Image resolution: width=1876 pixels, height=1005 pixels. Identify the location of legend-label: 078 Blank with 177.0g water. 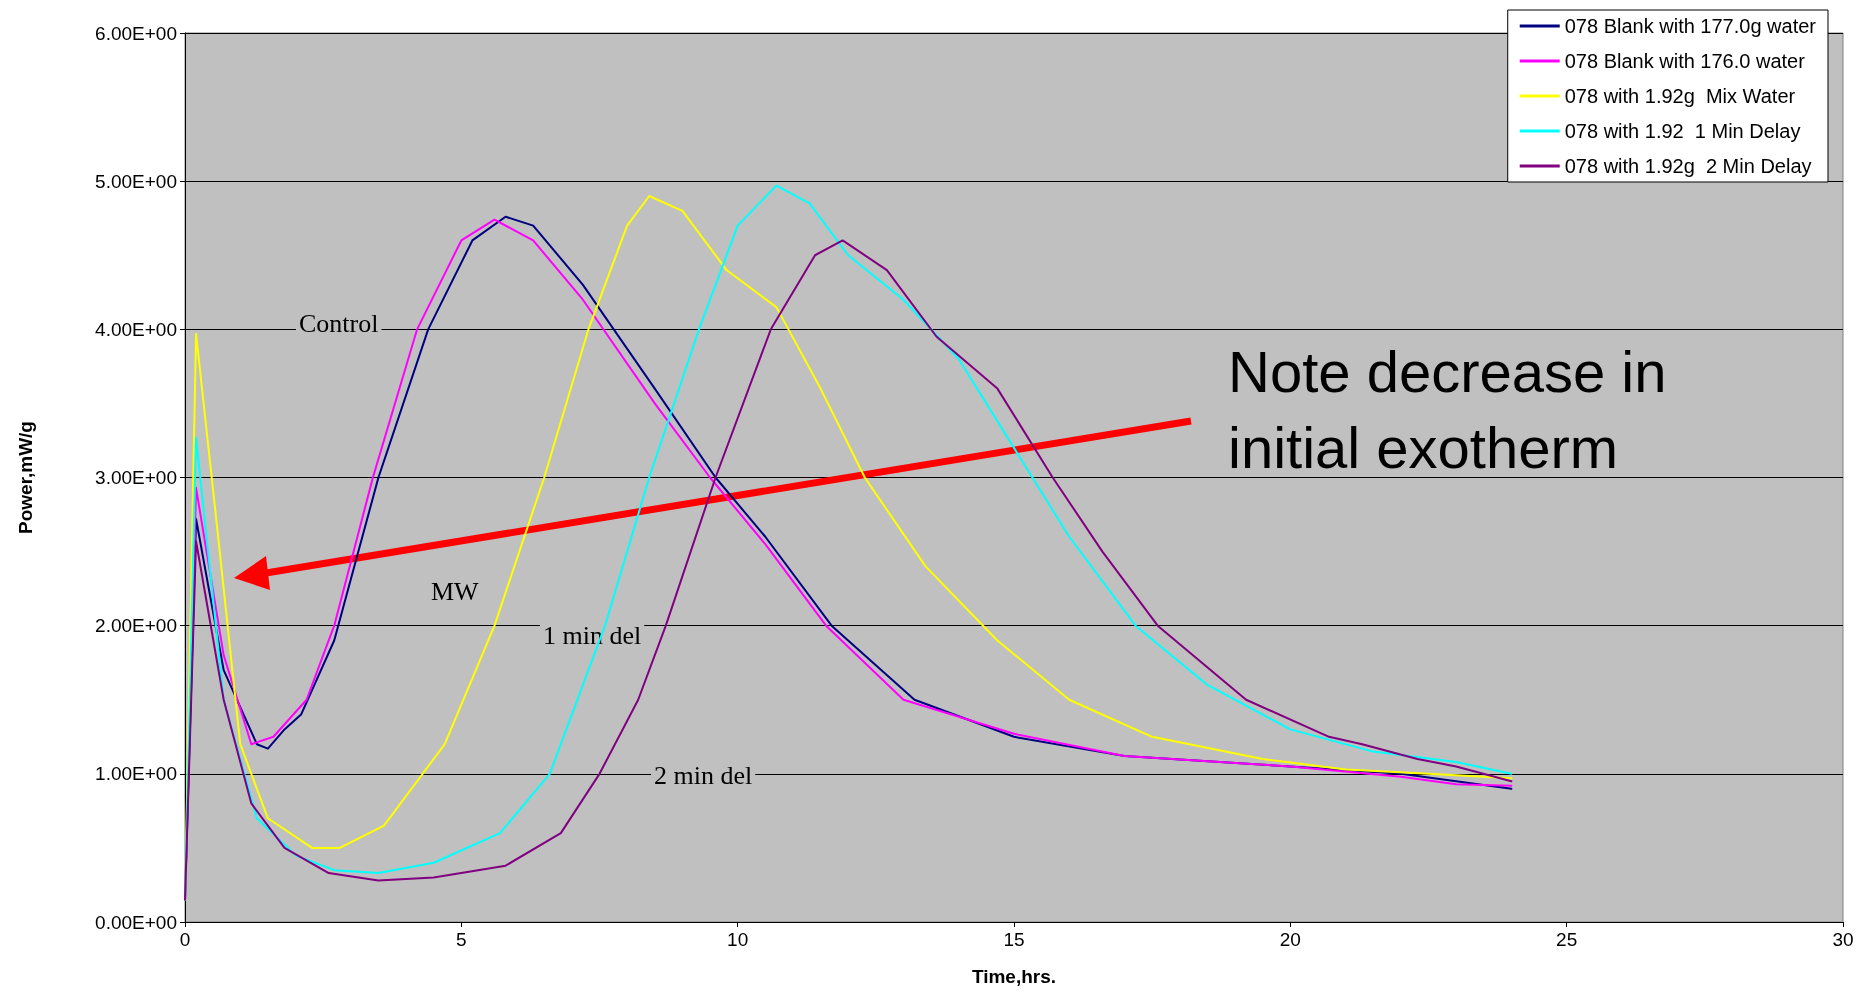
(1690, 26).